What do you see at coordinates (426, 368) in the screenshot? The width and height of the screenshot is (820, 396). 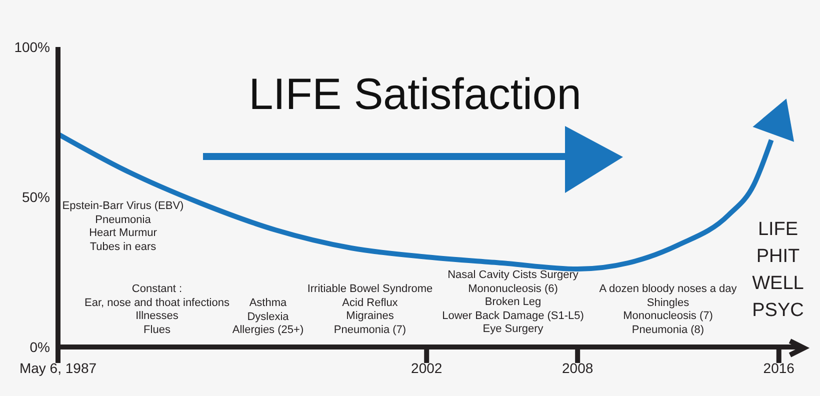 I see `x-tick-label: 2002` at bounding box center [426, 368].